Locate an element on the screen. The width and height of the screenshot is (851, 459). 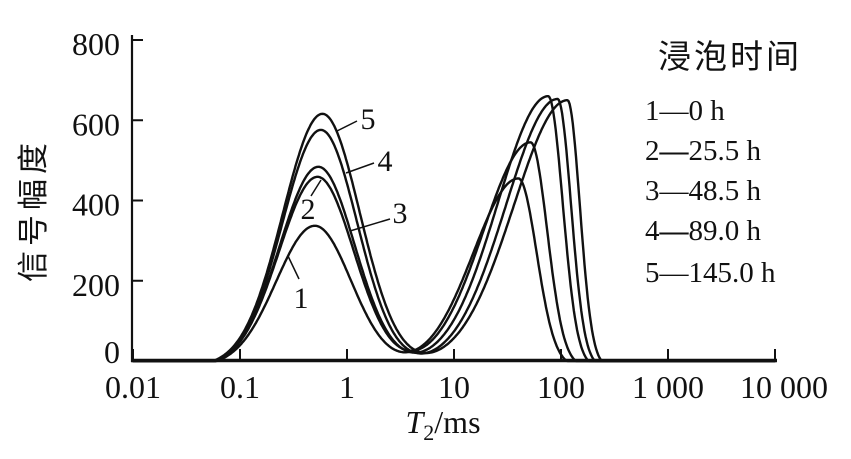
legend-entry-time: 145.0 h is located at coordinates (733, 273).